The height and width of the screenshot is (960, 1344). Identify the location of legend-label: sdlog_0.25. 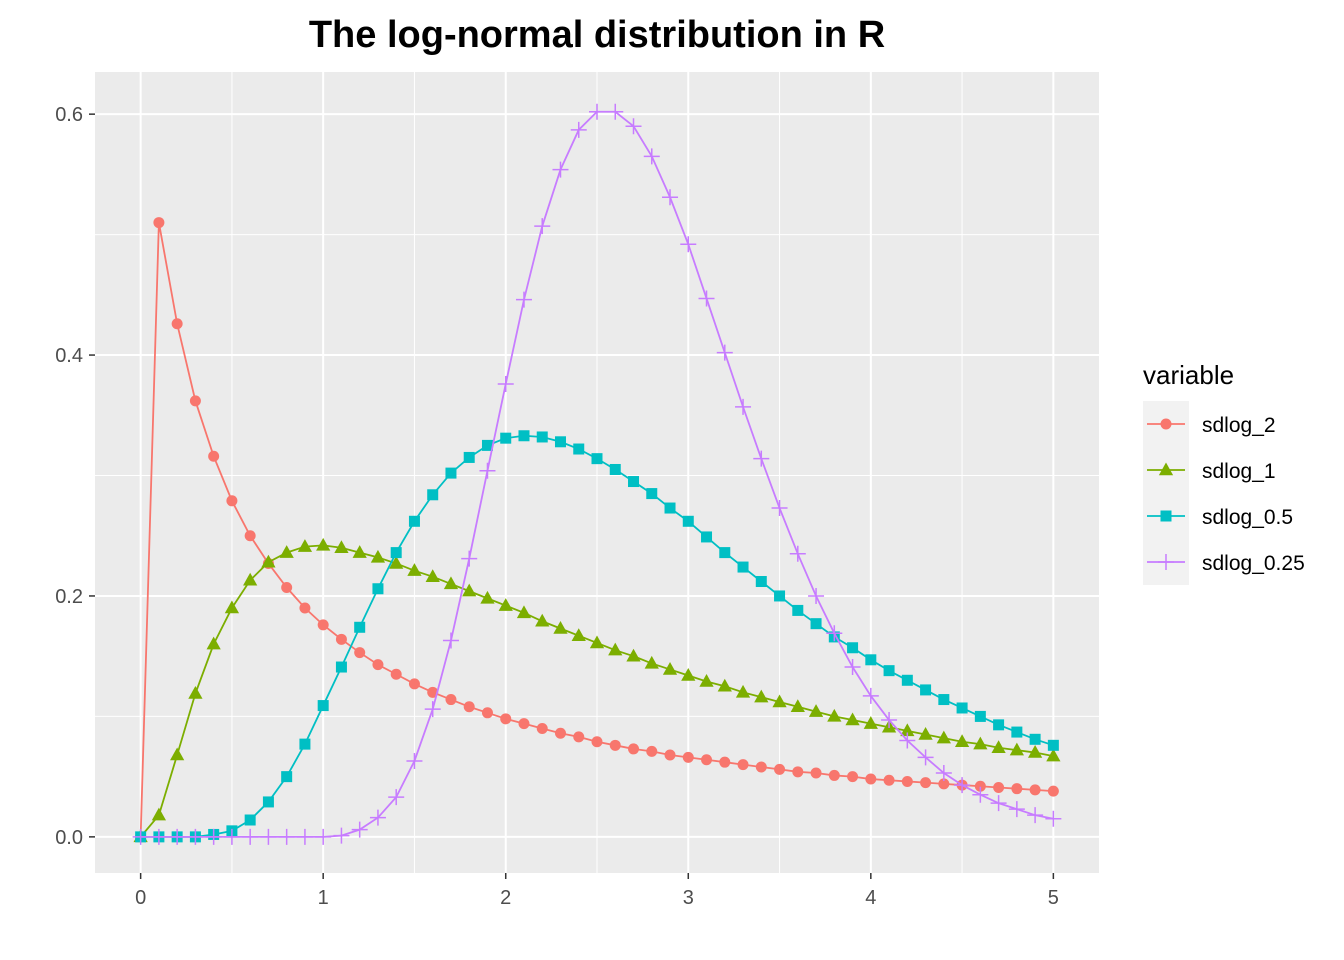
(1253, 563).